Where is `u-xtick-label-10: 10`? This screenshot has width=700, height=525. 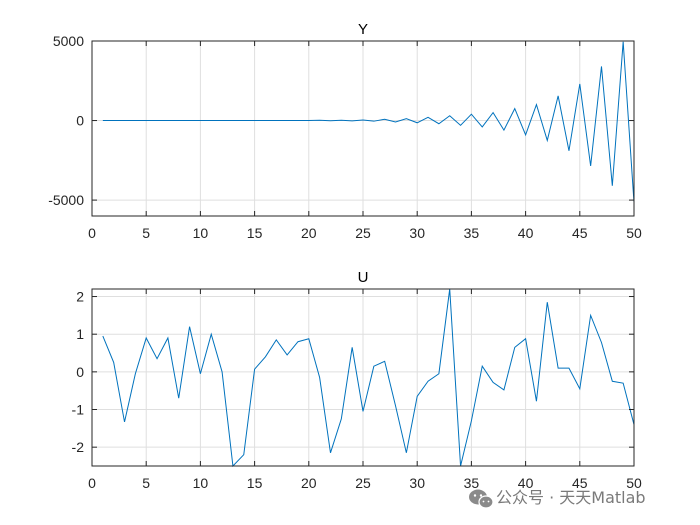 u-xtick-label-10: 10 is located at coordinates (201, 483).